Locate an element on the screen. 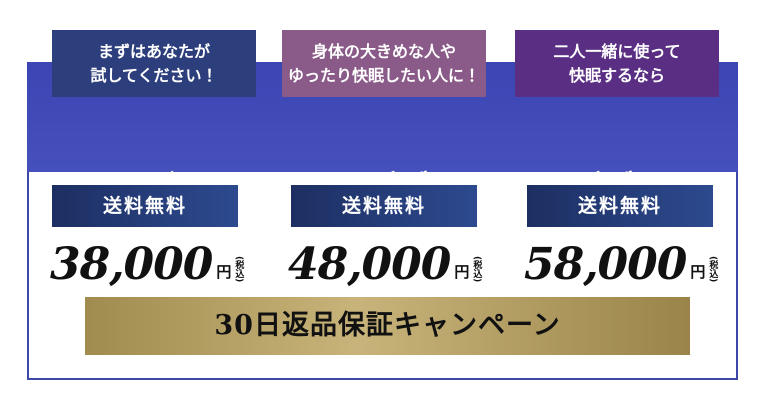 The image size is (769, 418). badge-line: 身体の大きめな人や is located at coordinates (383, 51).